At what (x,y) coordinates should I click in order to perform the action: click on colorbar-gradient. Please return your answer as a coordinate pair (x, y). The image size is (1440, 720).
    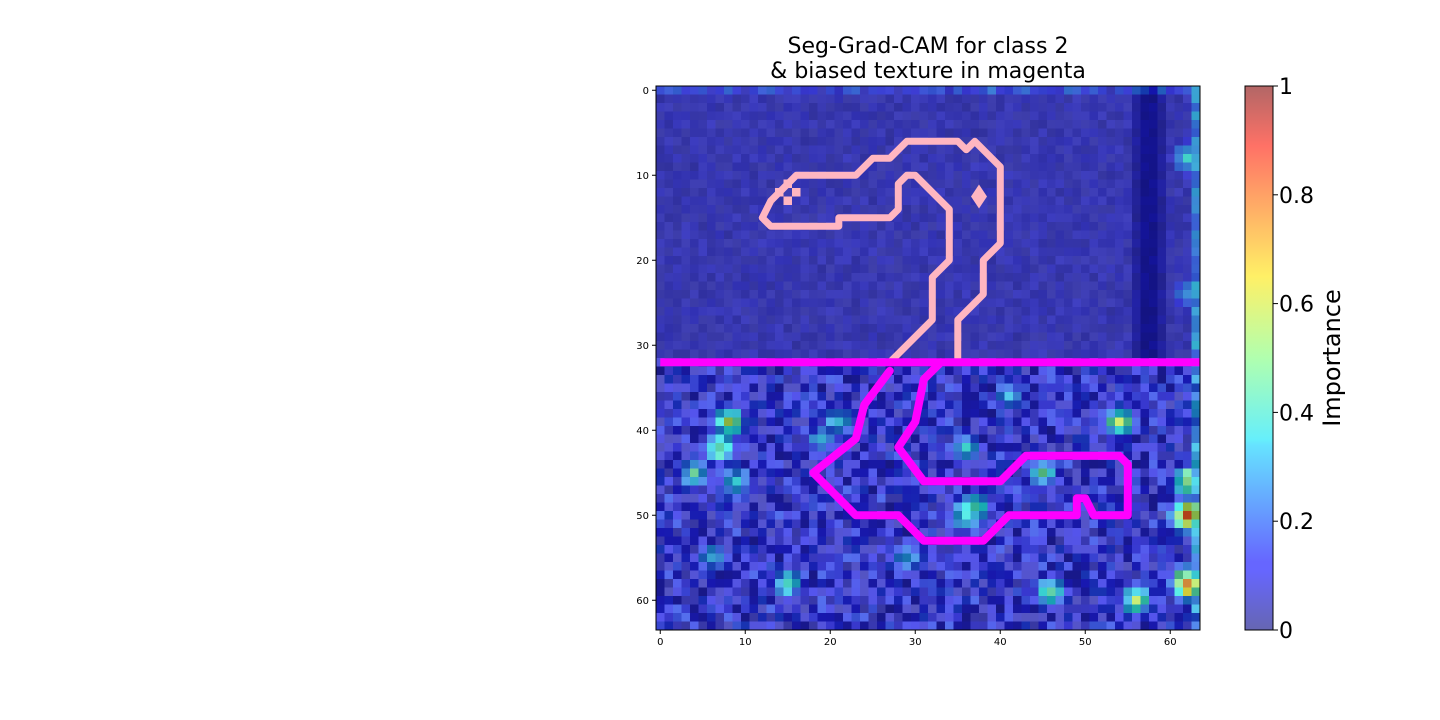
    Looking at the image, I should click on (1259, 358).